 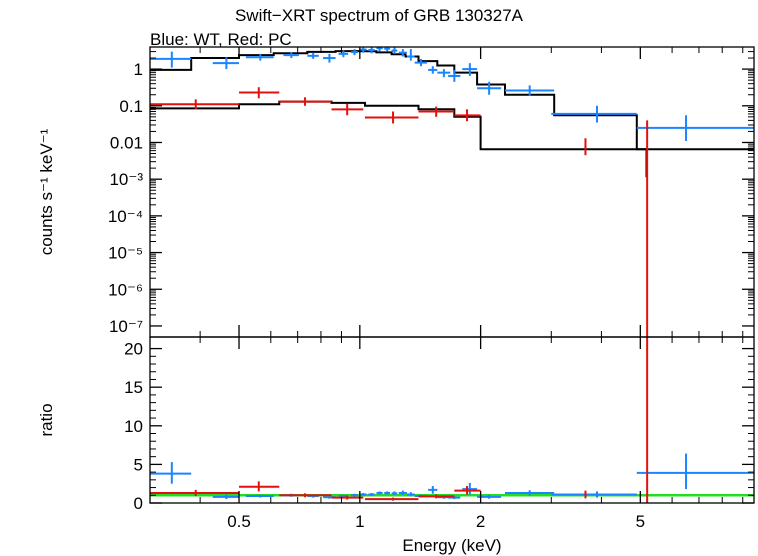 What do you see at coordinates (399, 139) in the screenshot?
I see `model-step-line-pc` at bounding box center [399, 139].